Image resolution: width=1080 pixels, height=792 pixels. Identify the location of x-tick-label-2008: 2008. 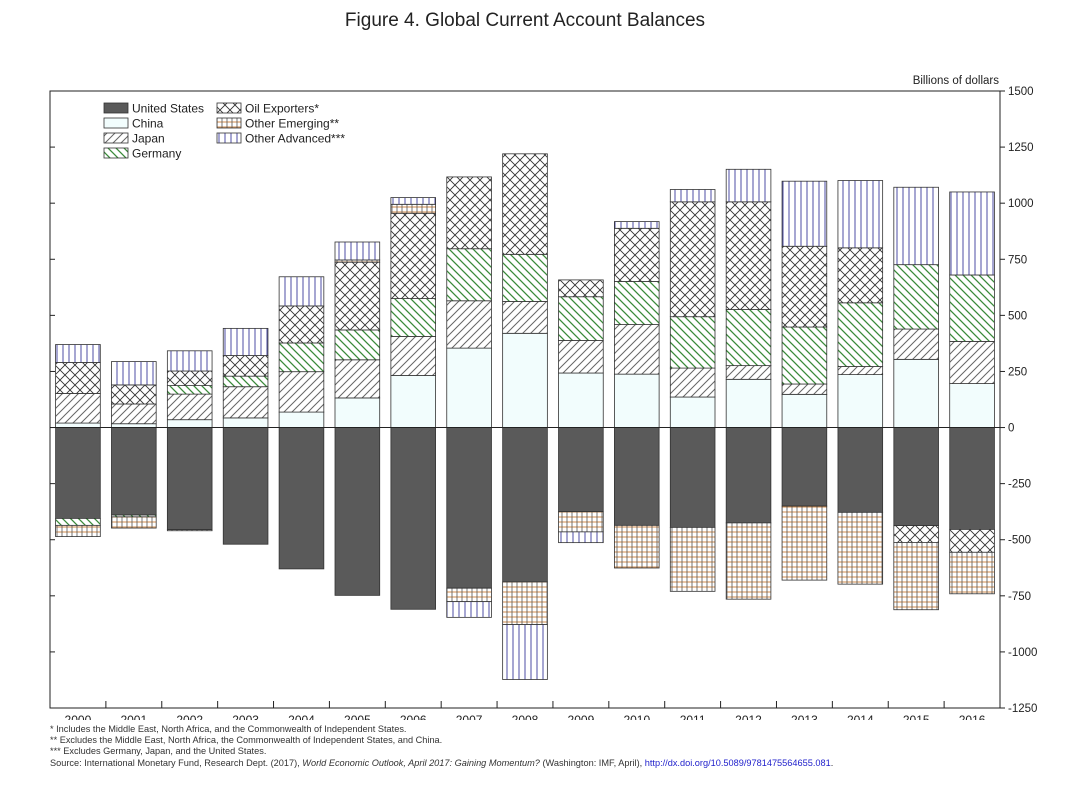
(525, 716).